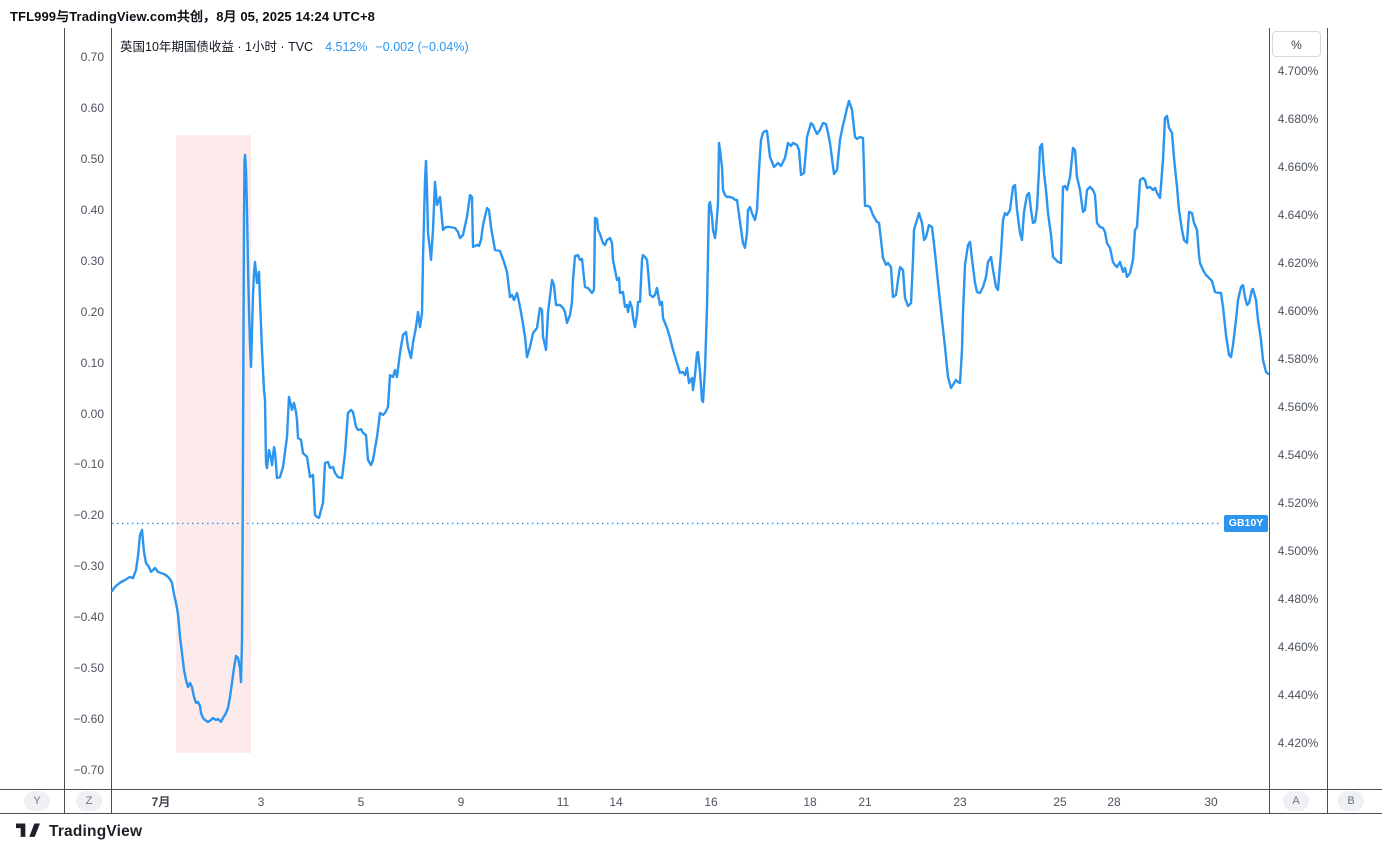 This screenshot has height=850, width=1386. I want to click on axis-tick-label: 4.700%, so click(1298, 71).